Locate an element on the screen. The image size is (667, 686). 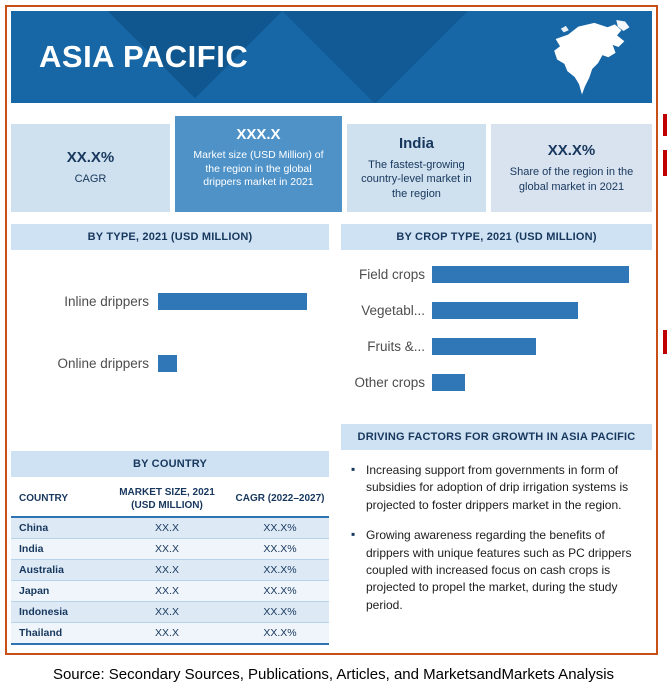
stat-value: India is located at coordinates (416, 144).